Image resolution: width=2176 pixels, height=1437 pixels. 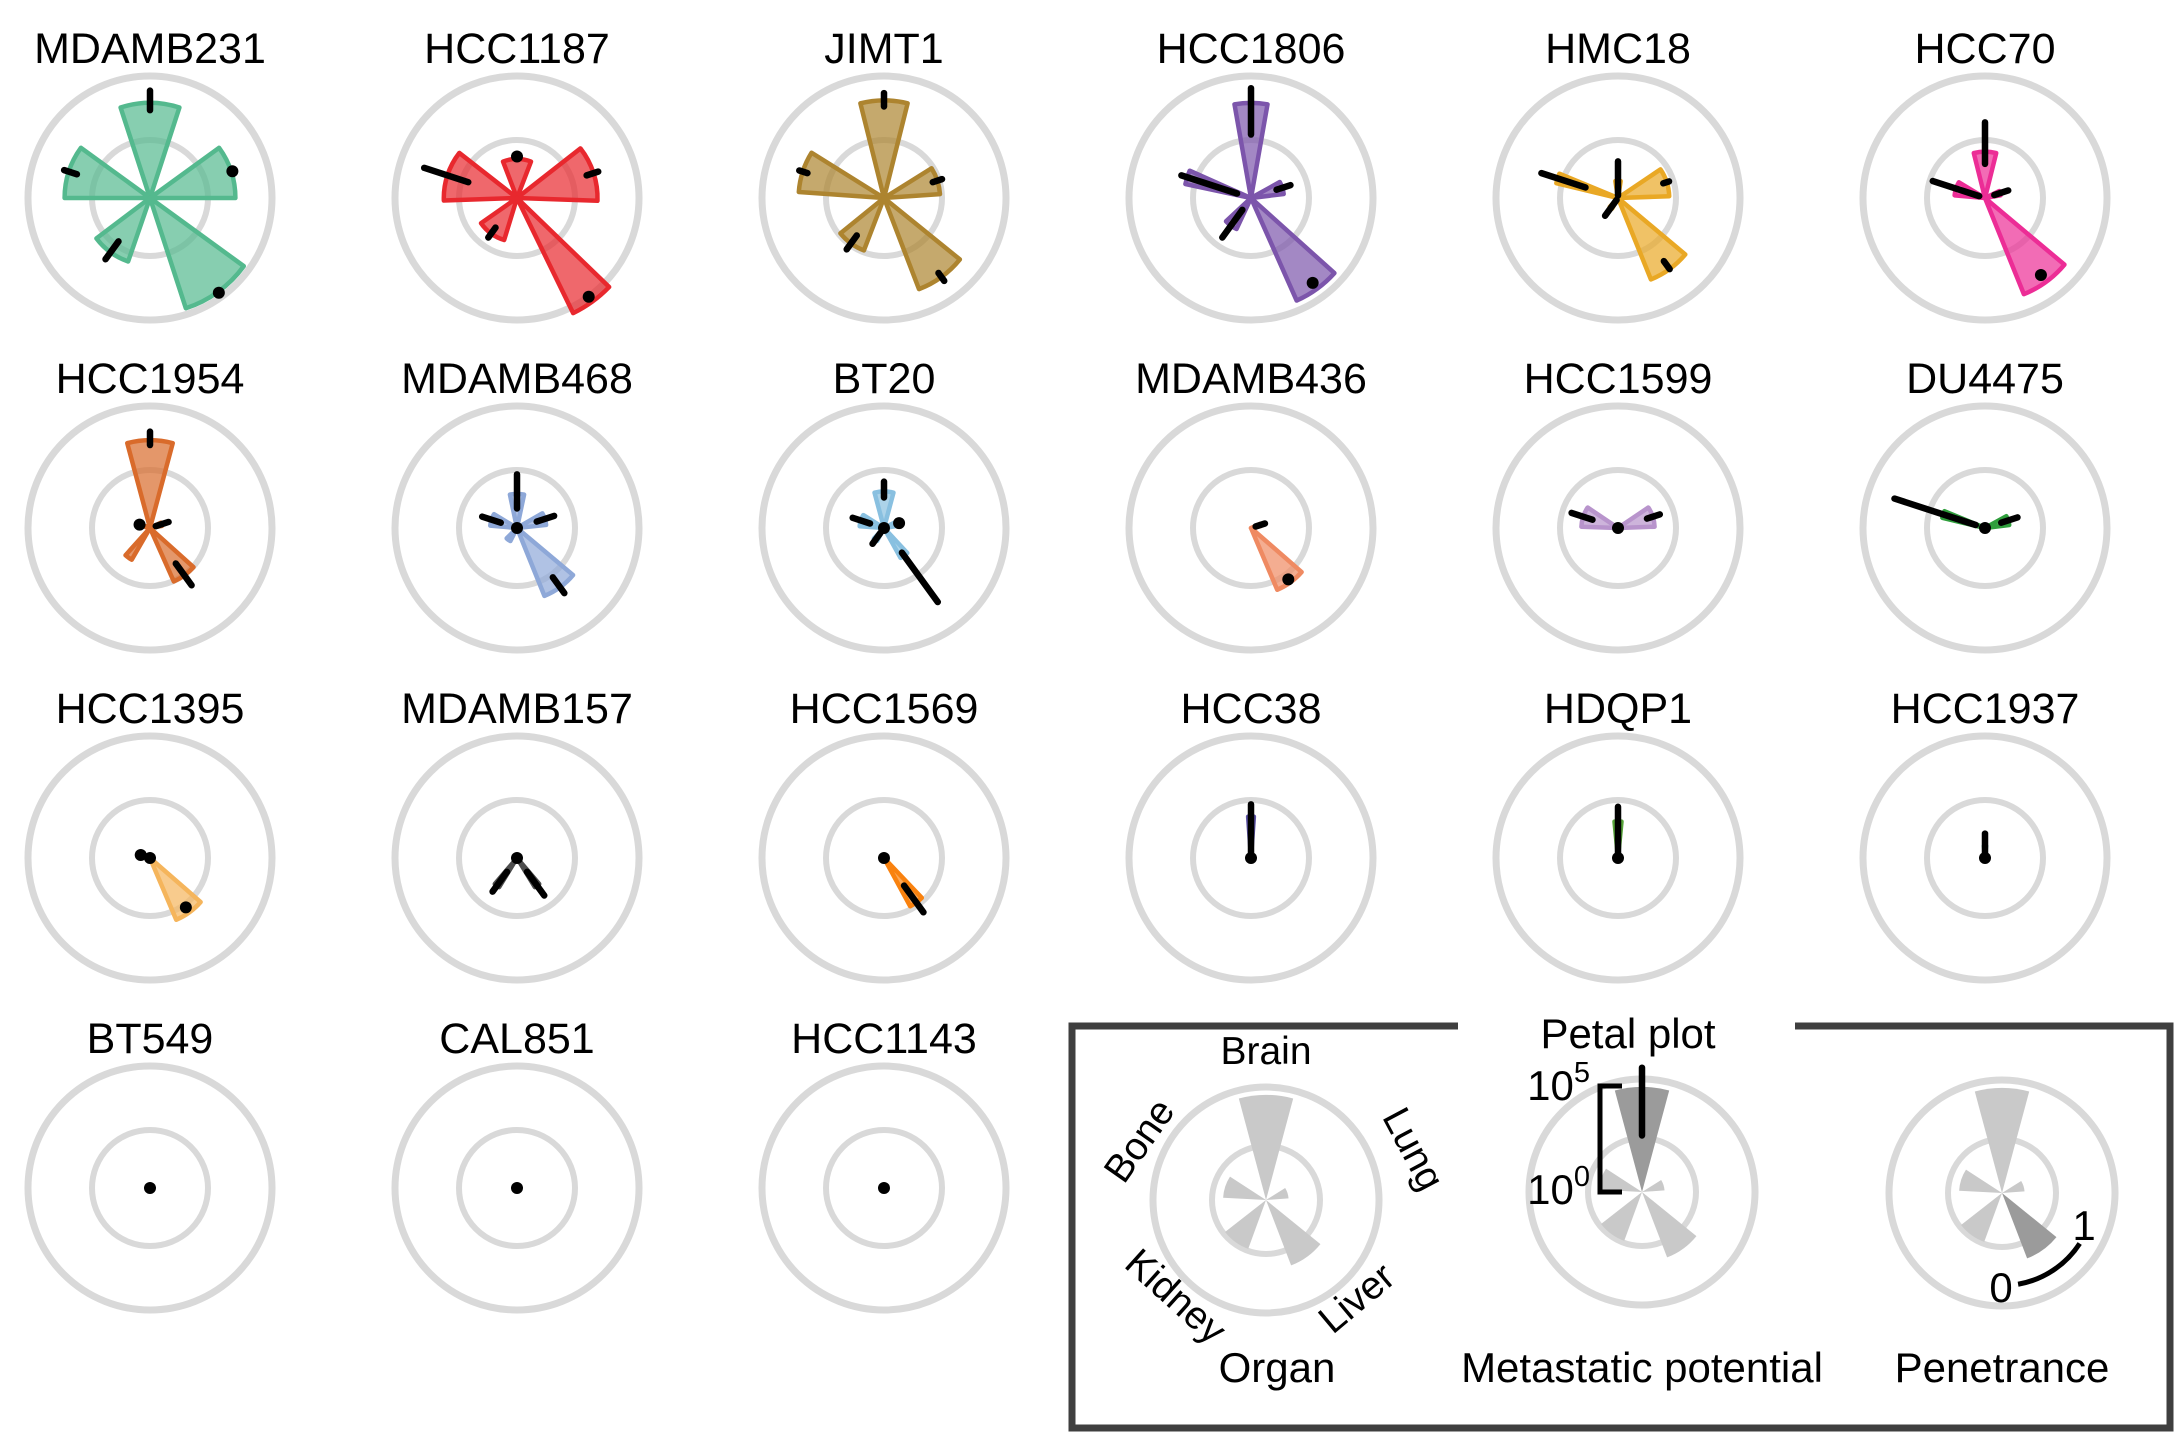 I want to click on cell-plot-title: HCC1395, so click(x=150, y=709).